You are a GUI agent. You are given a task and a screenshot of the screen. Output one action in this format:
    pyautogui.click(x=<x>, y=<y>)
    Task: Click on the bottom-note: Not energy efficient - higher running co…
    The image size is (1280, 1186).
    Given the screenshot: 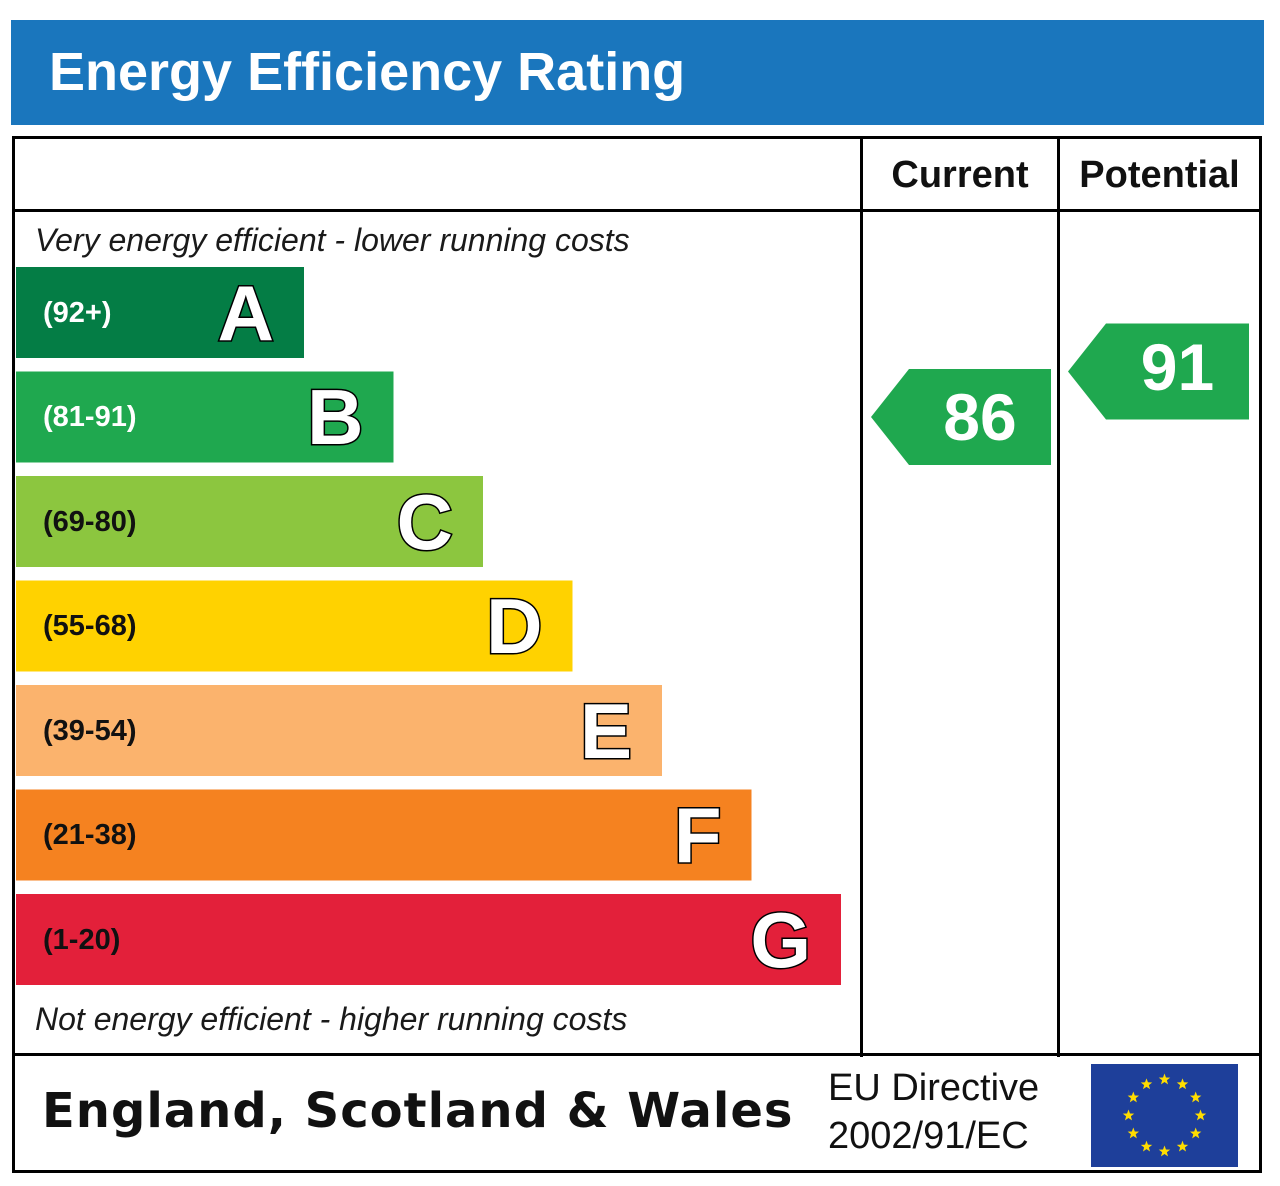 What is the action you would take?
    pyautogui.click(x=331, y=1019)
    